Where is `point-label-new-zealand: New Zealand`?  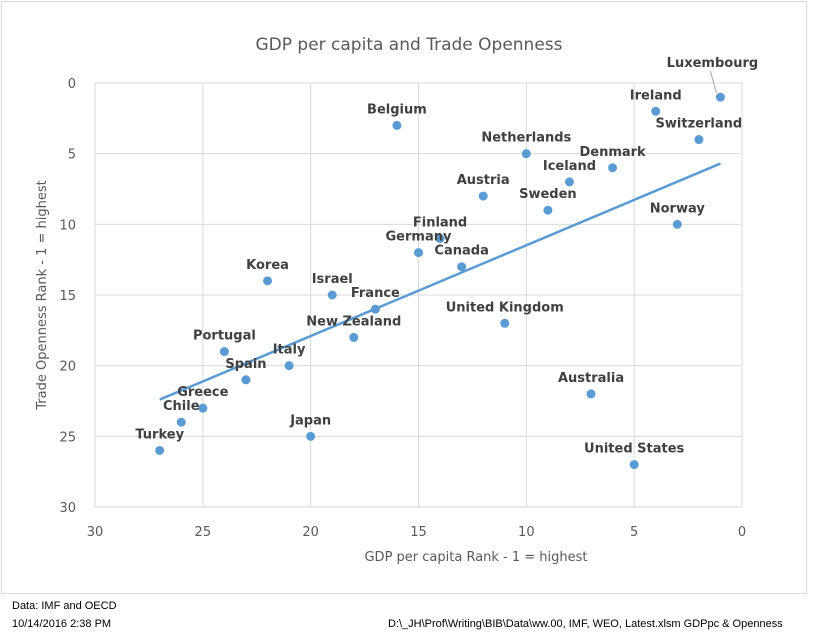
point-label-new-zealand: New Zealand is located at coordinates (353, 321).